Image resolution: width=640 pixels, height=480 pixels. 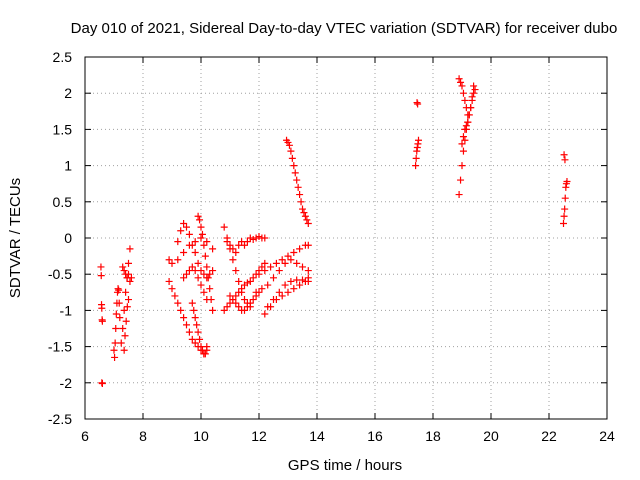 I want to click on y-tick-label: -0.5, so click(x=60, y=274).